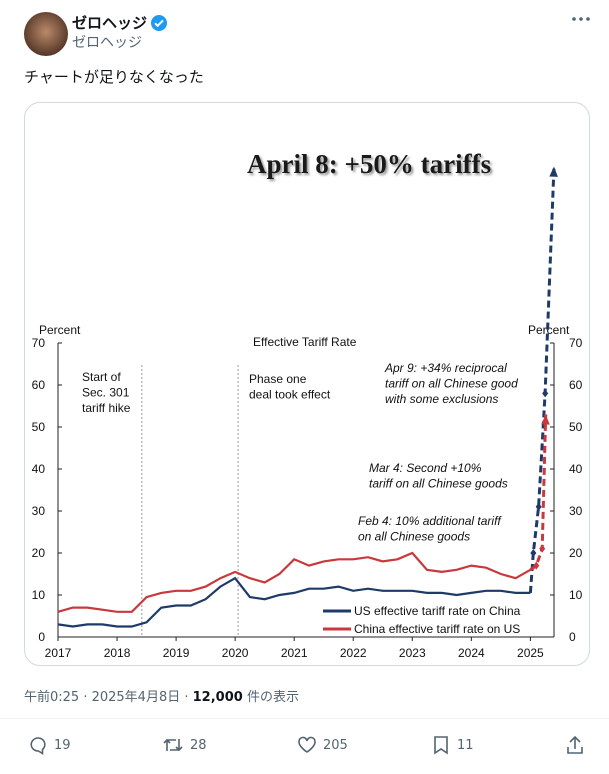  I want to click on x-tick-label: 2022, so click(353, 653).